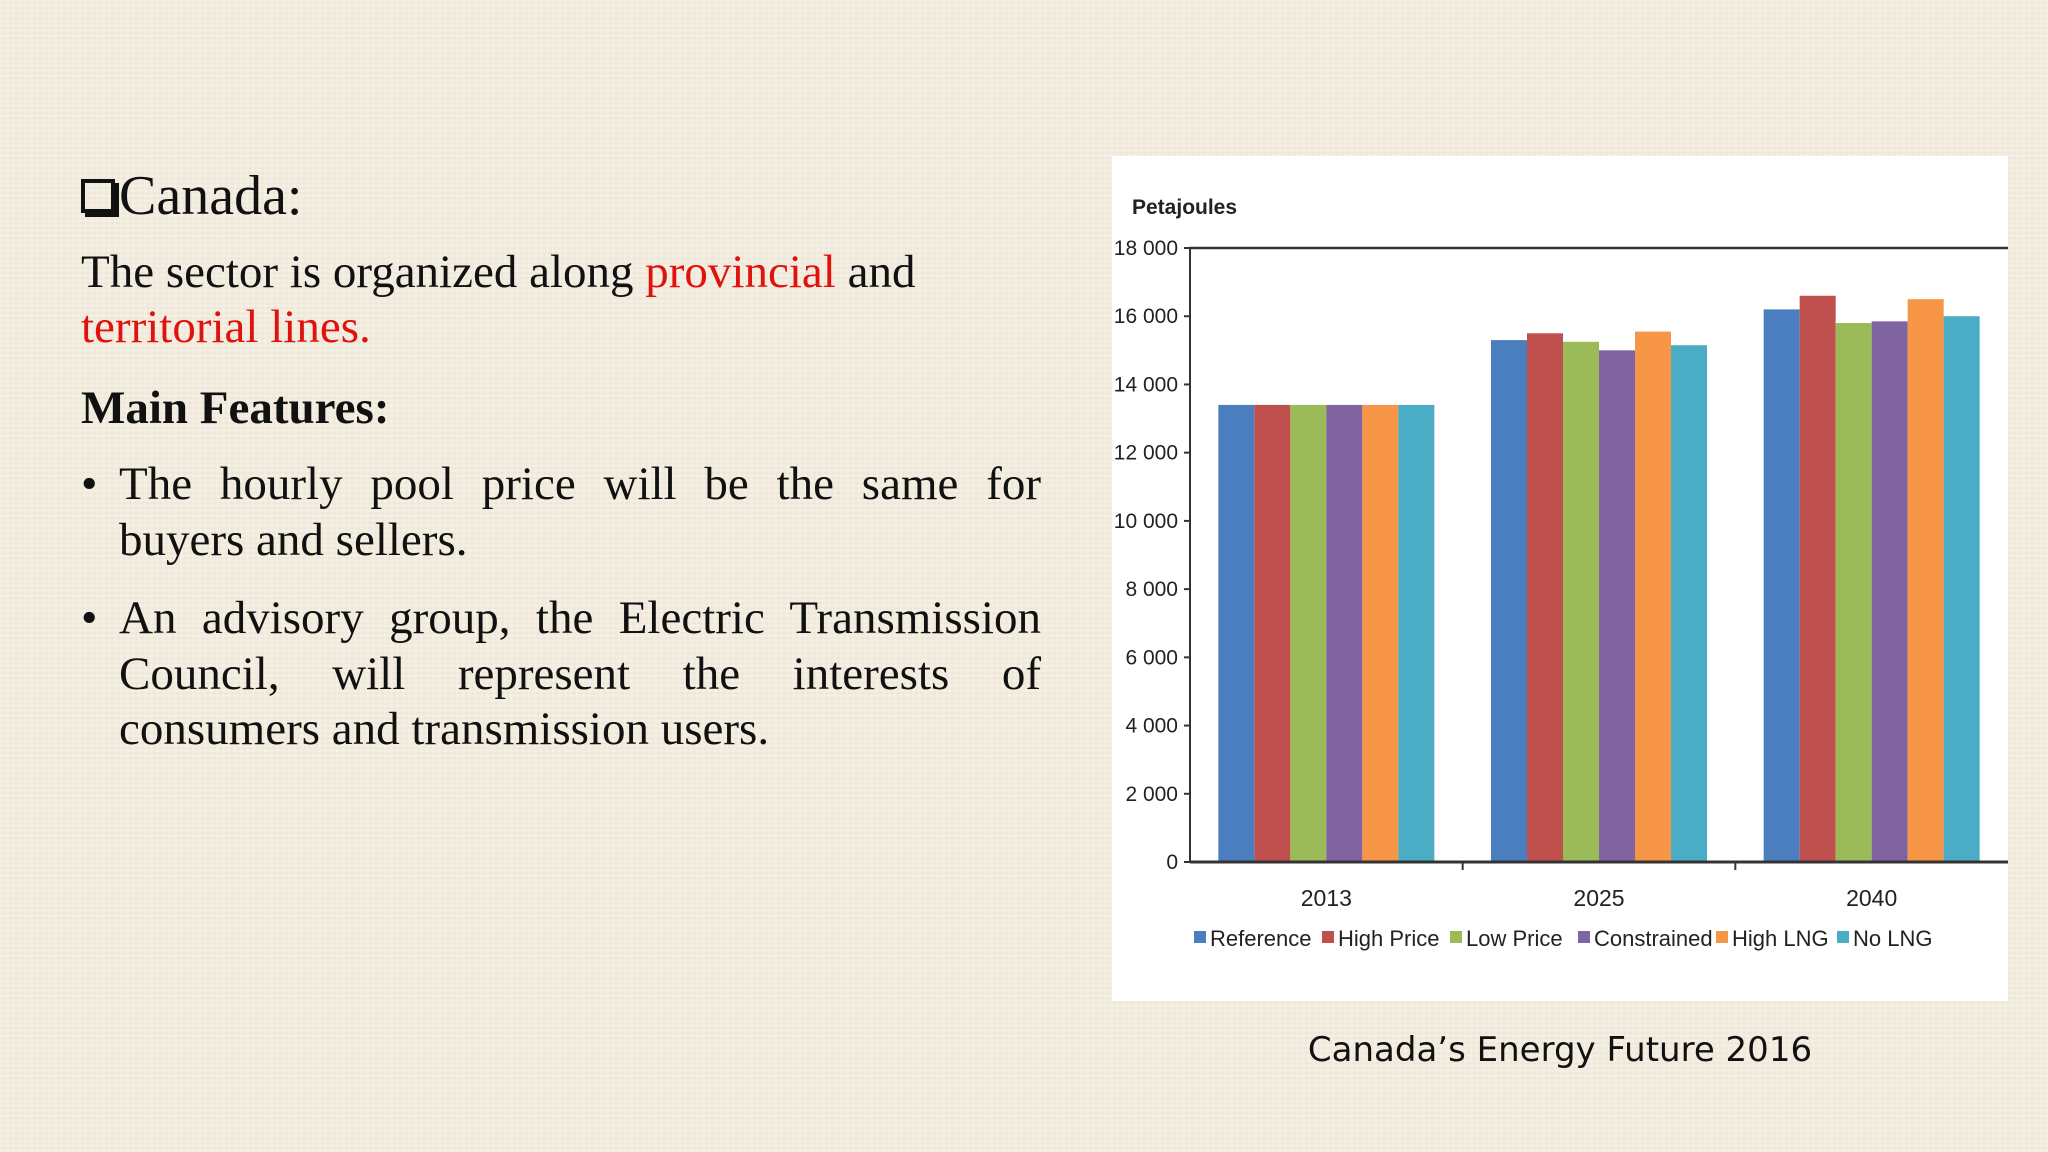 This screenshot has width=2048, height=1152. What do you see at coordinates (1598, 898) in the screenshot?
I see `x-tick-label: 2025` at bounding box center [1598, 898].